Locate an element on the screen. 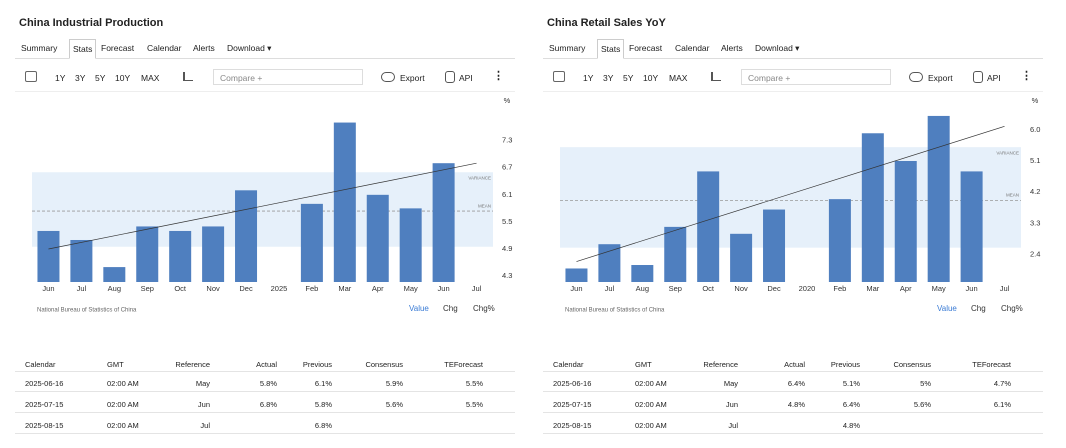 The height and width of the screenshot is (448, 1066). x-tick-label: Oct is located at coordinates (708, 288).